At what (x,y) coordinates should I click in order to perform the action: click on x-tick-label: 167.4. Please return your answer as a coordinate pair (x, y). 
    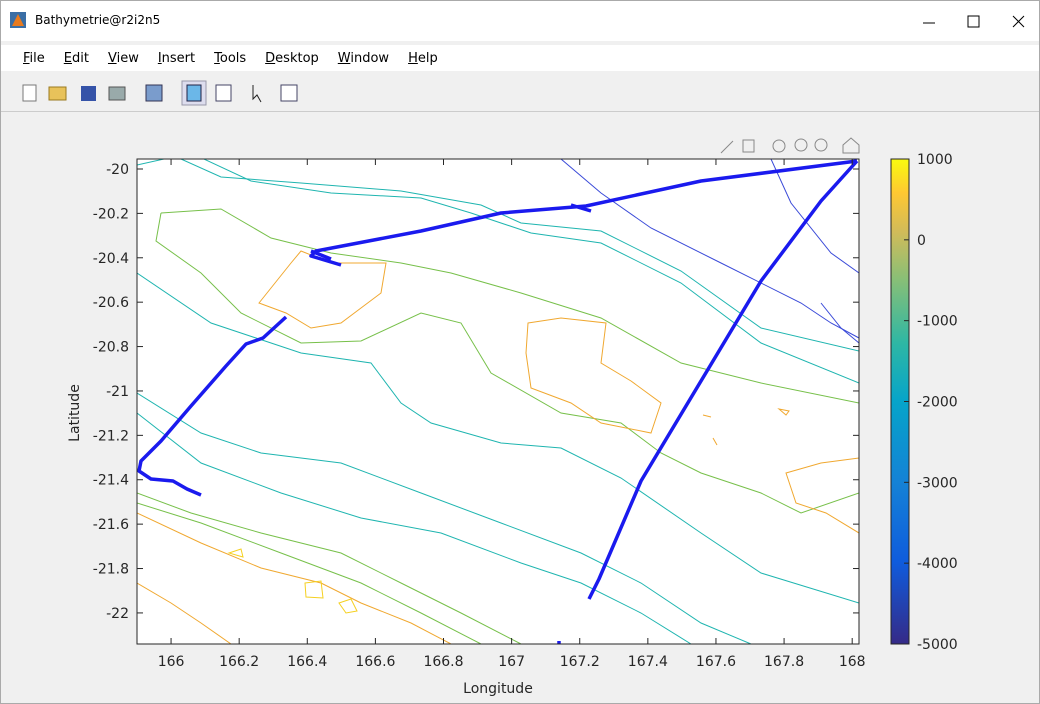
    Looking at the image, I should click on (648, 662).